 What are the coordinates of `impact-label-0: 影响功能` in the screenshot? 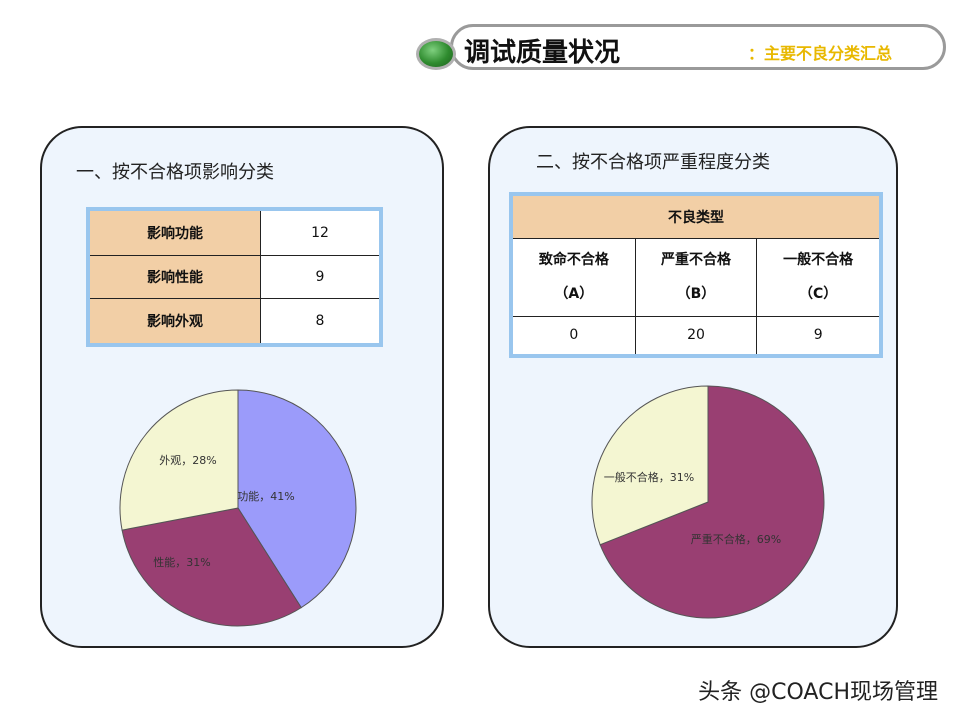 It's located at (174, 232).